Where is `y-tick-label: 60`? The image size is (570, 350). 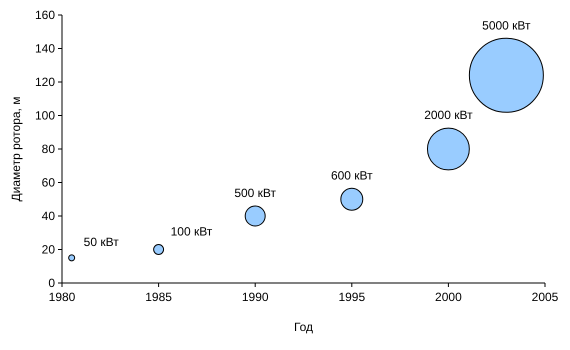
y-tick-label: 60 is located at coordinates (49, 183).